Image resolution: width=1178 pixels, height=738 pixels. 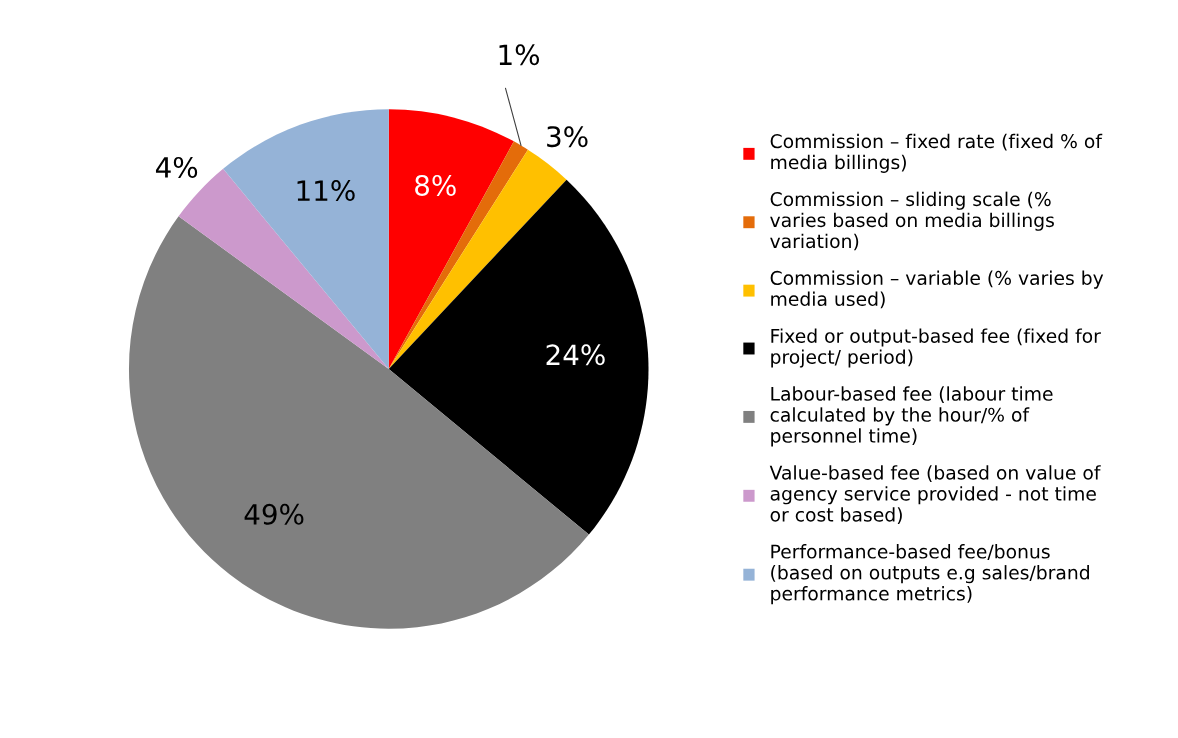 What do you see at coordinates (326, 191) in the screenshot?
I see `data-label: 11%` at bounding box center [326, 191].